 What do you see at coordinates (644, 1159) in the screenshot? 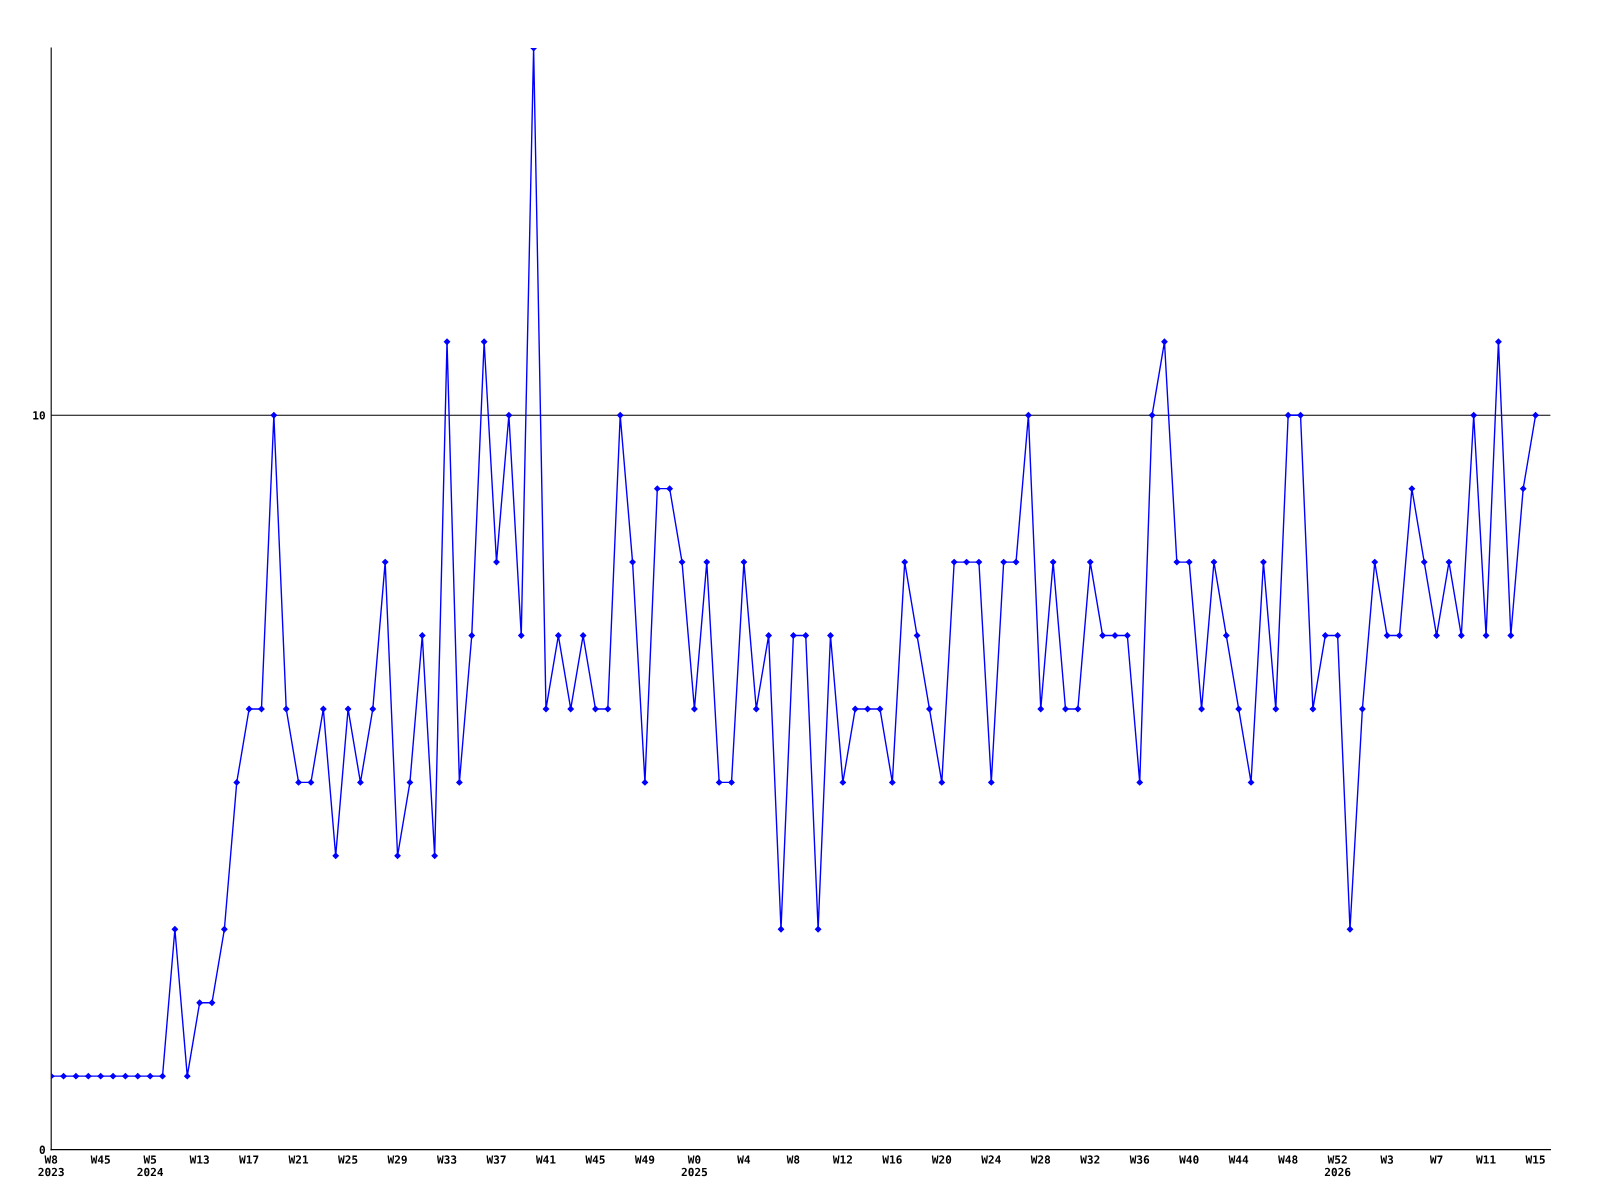
I see `x-tick-label: W49` at bounding box center [644, 1159].